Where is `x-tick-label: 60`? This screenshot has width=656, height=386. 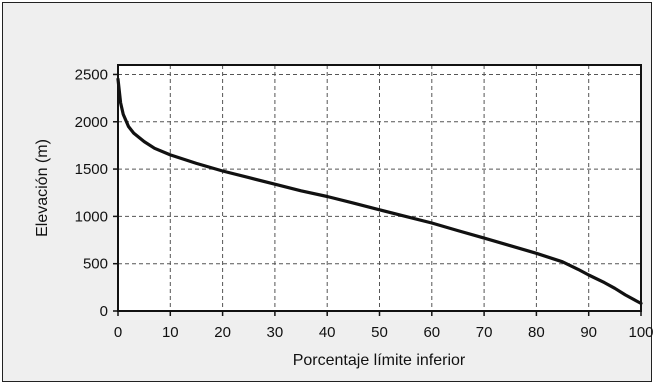 x-tick-label: 60 is located at coordinates (431, 332).